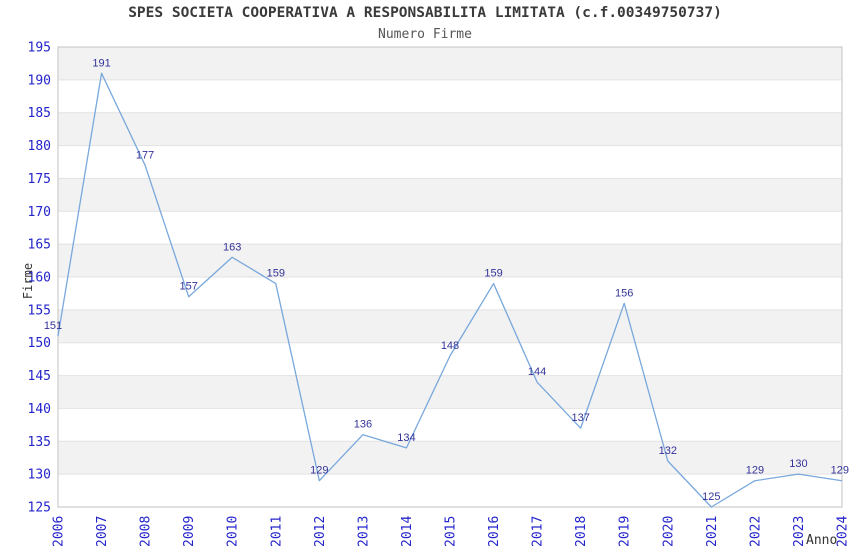 This screenshot has width=850, height=550. I want to click on x-tick-label: 2014, so click(407, 531).